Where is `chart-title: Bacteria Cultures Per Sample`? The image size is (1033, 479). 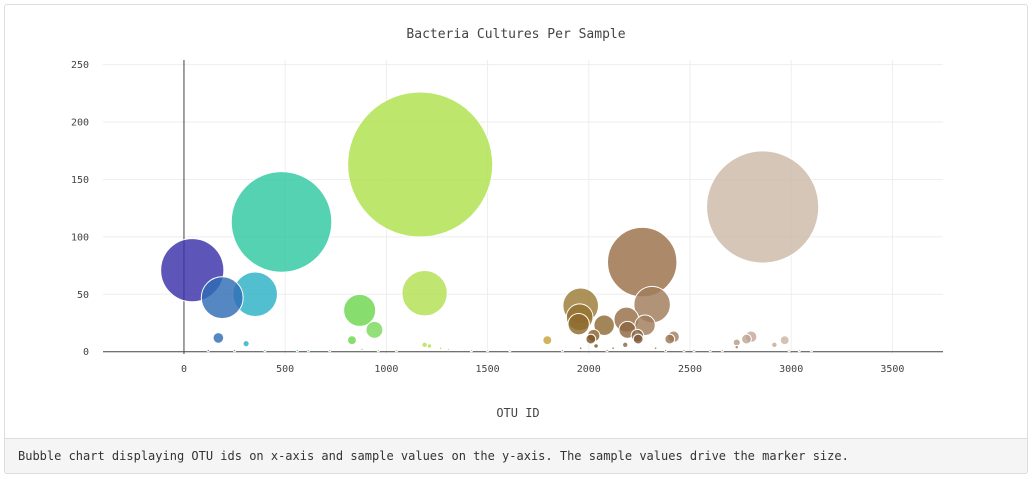 chart-title: Bacteria Cultures Per Sample is located at coordinates (515, 34).